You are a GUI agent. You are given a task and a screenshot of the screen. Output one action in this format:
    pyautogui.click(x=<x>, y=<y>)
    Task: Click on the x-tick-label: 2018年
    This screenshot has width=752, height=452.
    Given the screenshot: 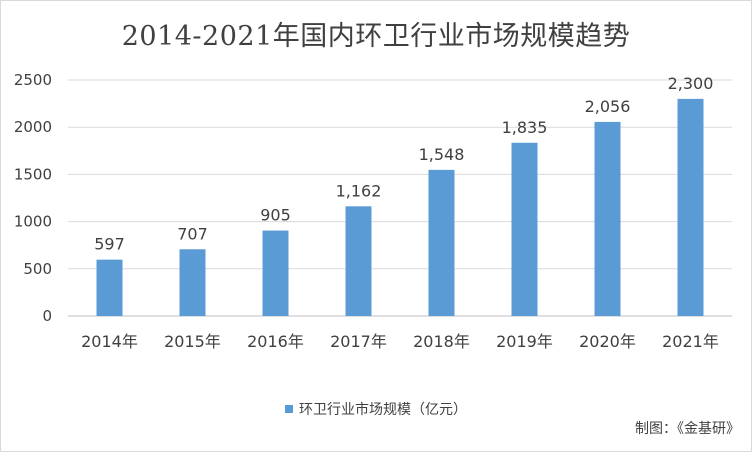 What is the action you would take?
    pyautogui.click(x=441, y=341)
    